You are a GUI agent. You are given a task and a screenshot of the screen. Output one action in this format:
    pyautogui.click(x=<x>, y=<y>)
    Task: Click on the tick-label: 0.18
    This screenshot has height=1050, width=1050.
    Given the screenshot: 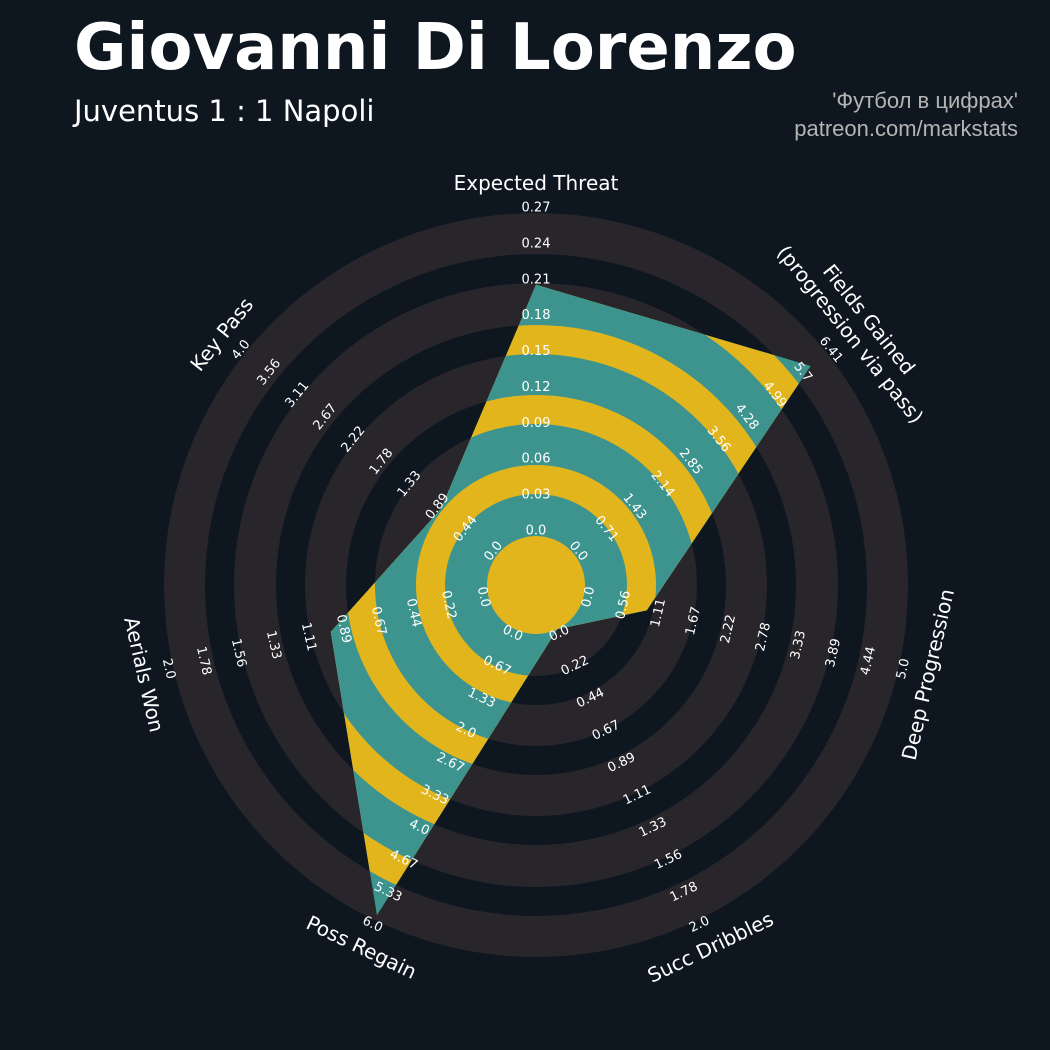 What is the action you would take?
    pyautogui.click(x=536, y=315)
    